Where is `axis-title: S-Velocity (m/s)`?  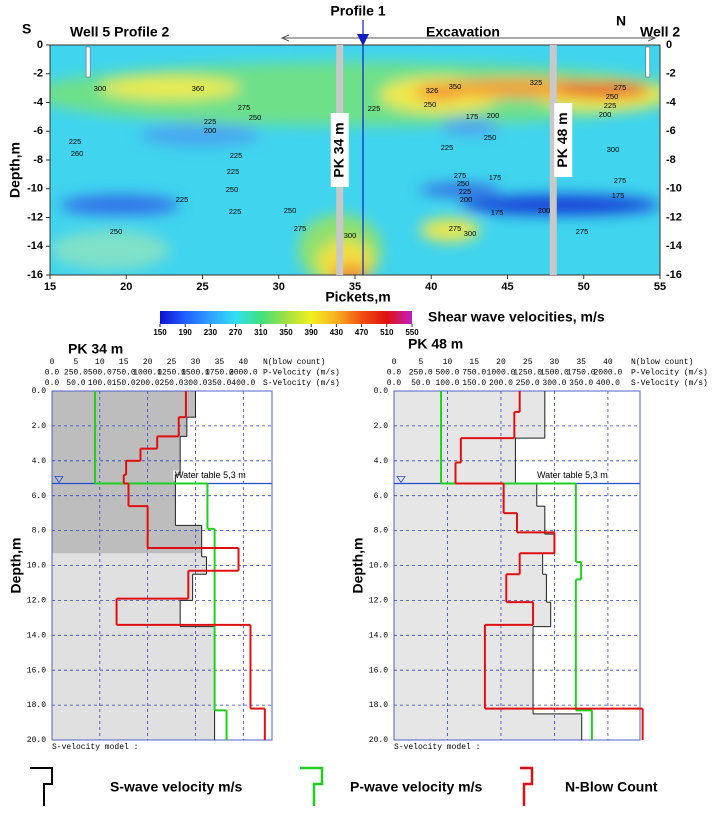 axis-title: S-Velocity (m/s) is located at coordinates (669, 383).